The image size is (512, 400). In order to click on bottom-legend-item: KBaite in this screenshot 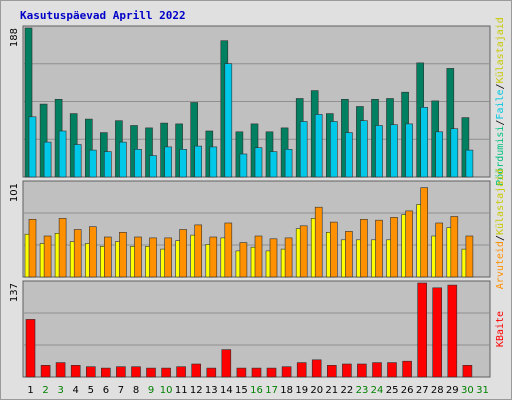, I will do `click(500, 329)`.